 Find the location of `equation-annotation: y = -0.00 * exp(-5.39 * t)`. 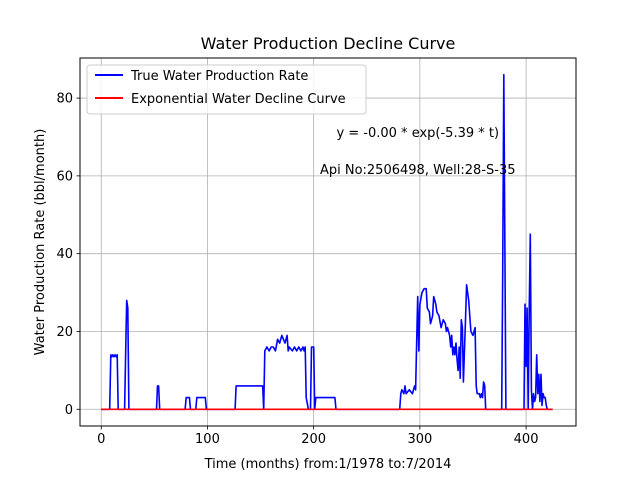

equation-annotation: y = -0.00 * exp(-5.39 * t) is located at coordinates (417, 133).